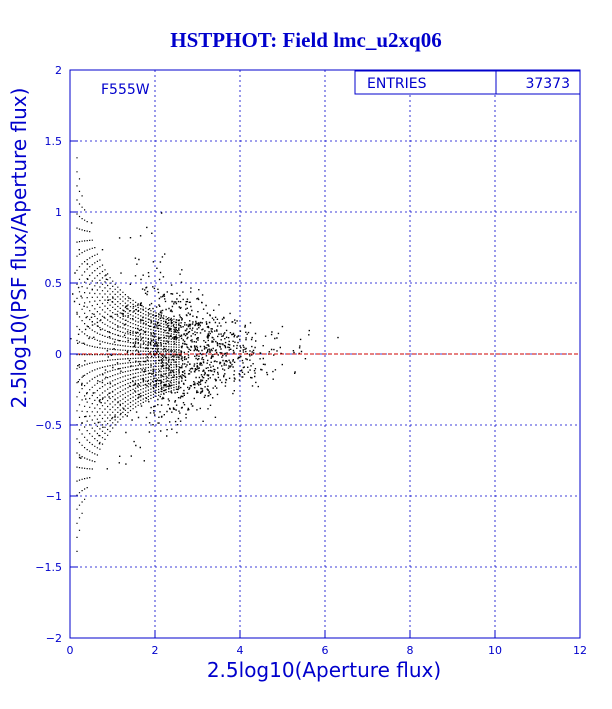  I want to click on y-tick-label: −1.5, so click(48, 567).